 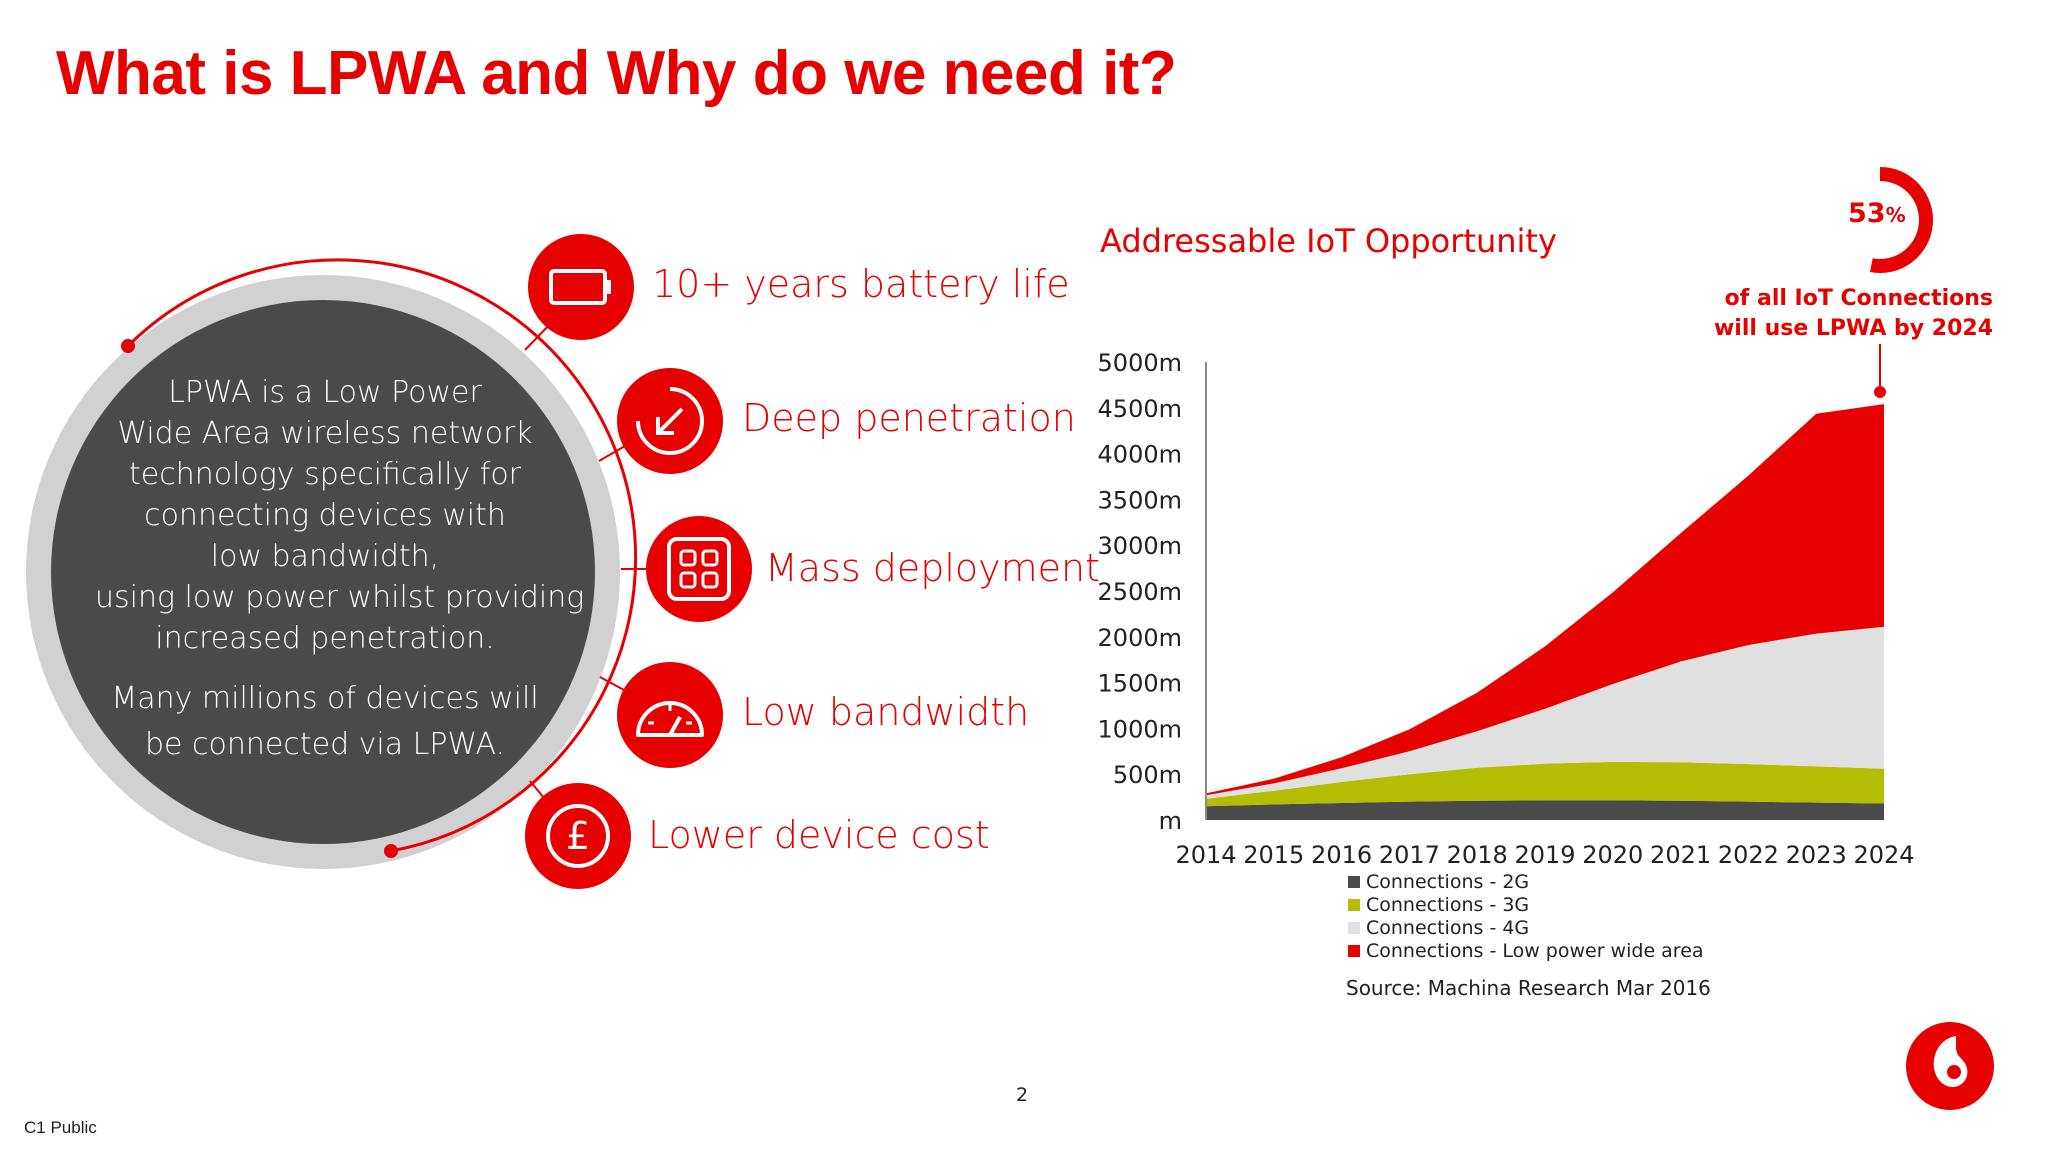 I want to click on battery-icon, so click(x=580, y=287).